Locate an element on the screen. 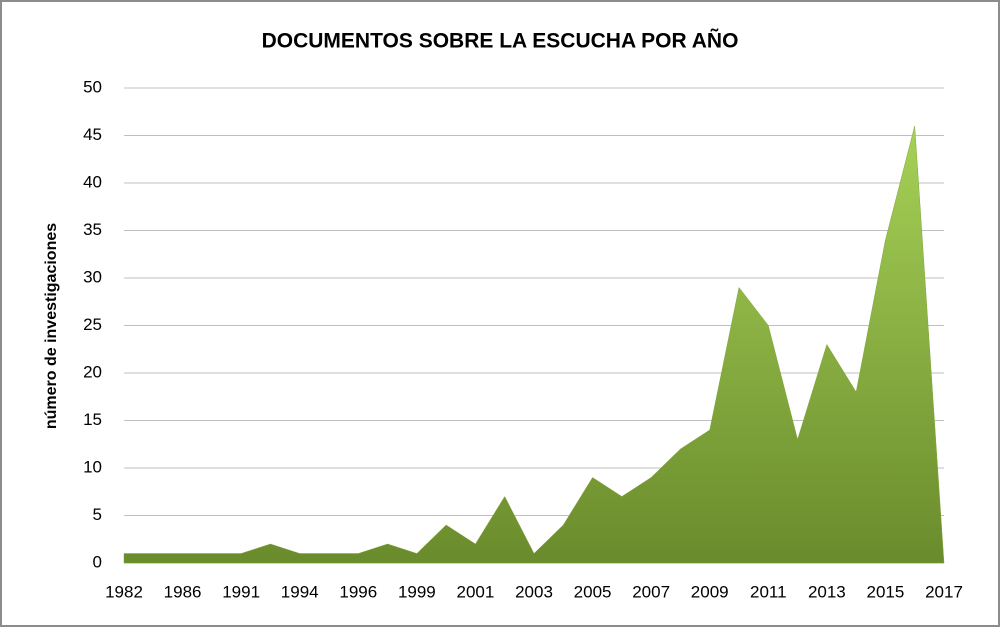 The width and height of the screenshot is (1000, 627). x-tick-label: 2005 is located at coordinates (593, 591).